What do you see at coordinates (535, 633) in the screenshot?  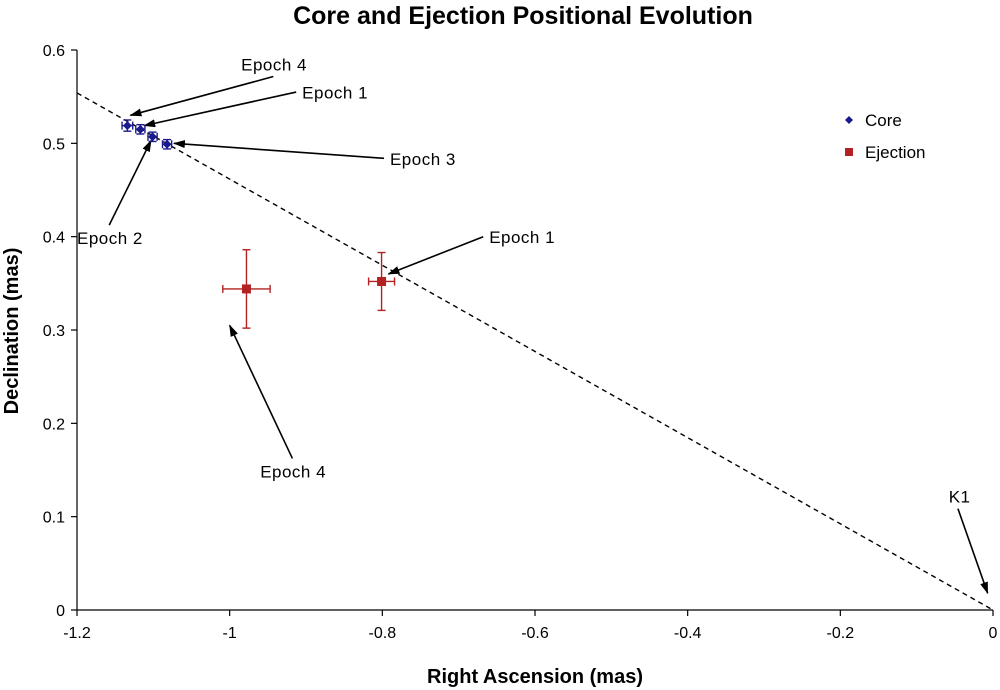 I see `x-tick-label: -0.6` at bounding box center [535, 633].